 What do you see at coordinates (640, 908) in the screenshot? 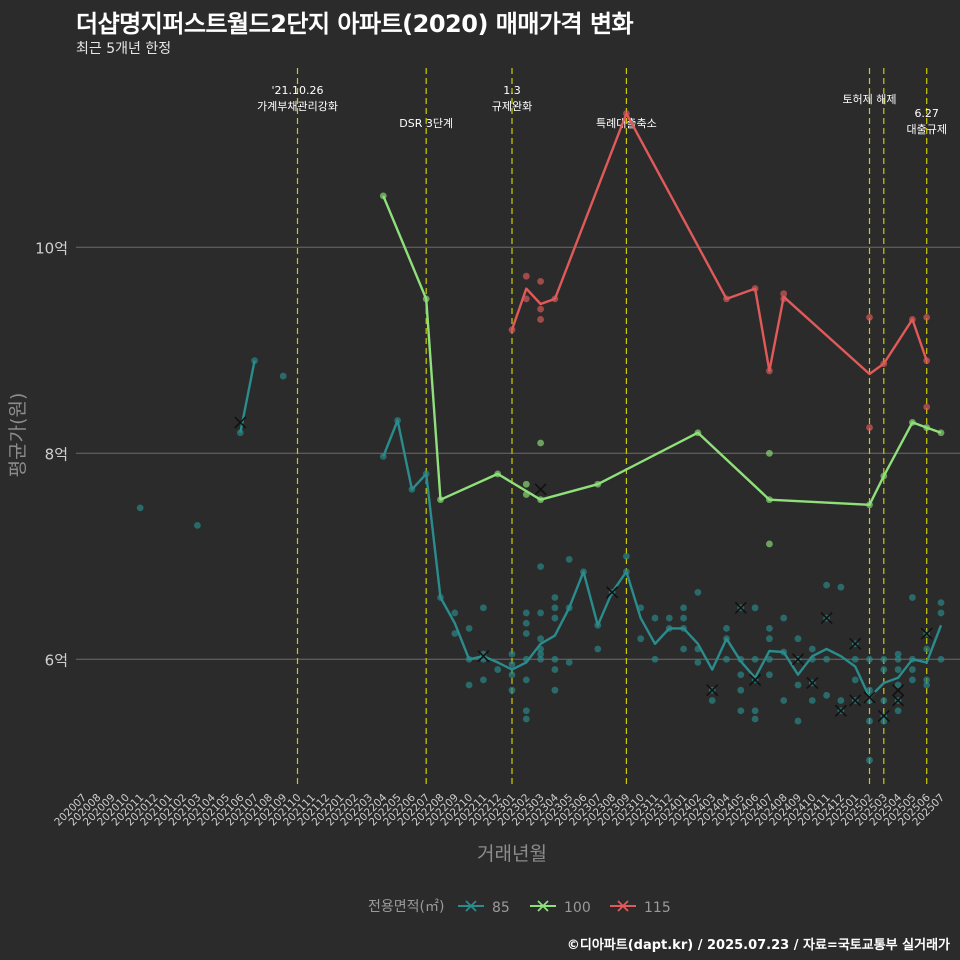
I see `legend-item-115: 115` at bounding box center [640, 908].